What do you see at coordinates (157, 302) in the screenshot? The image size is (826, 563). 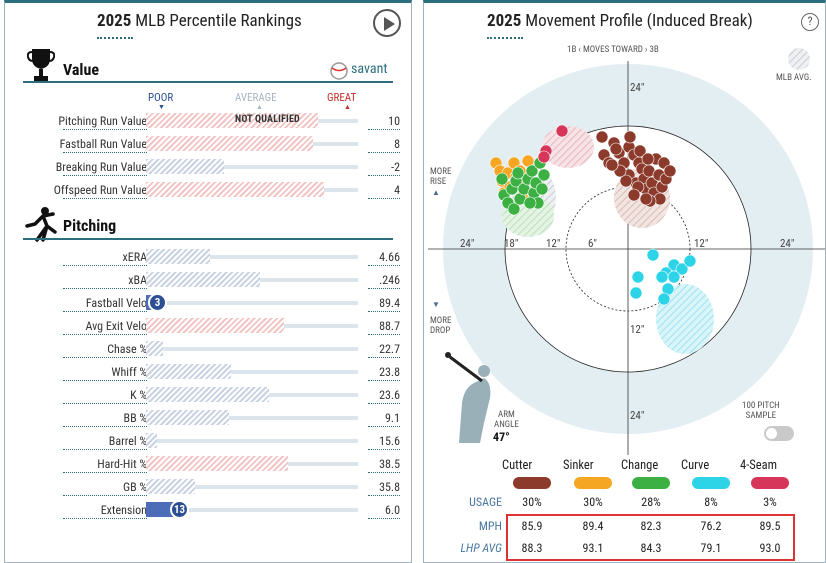 I see `percentile-badge: 3` at bounding box center [157, 302].